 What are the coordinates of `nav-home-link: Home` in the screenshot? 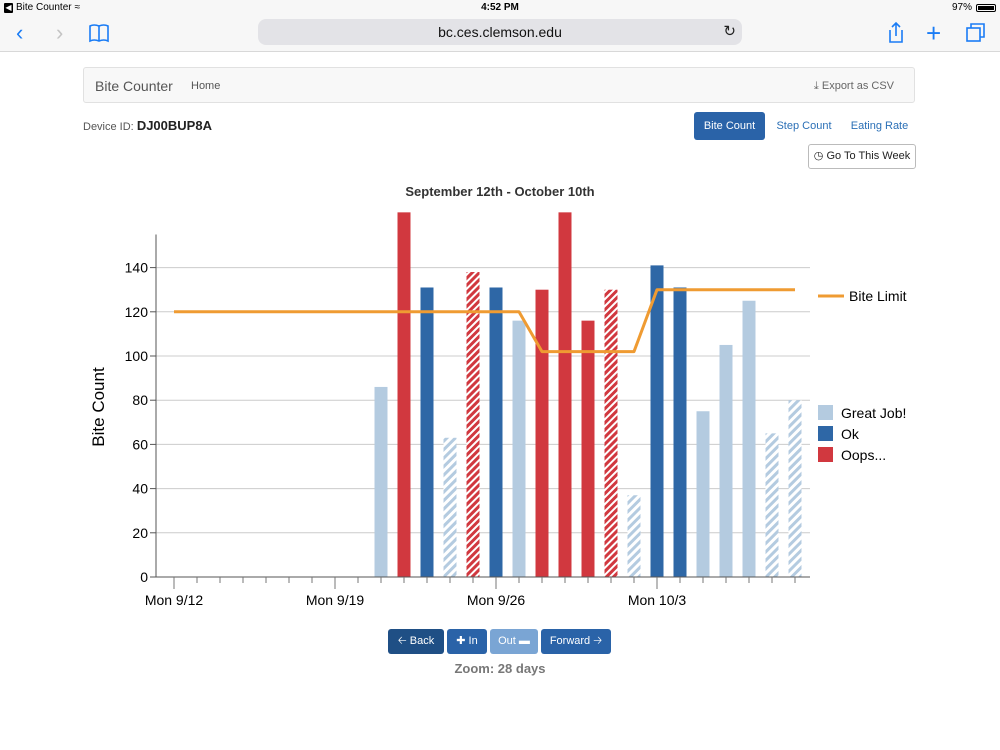 It's located at (206, 86).